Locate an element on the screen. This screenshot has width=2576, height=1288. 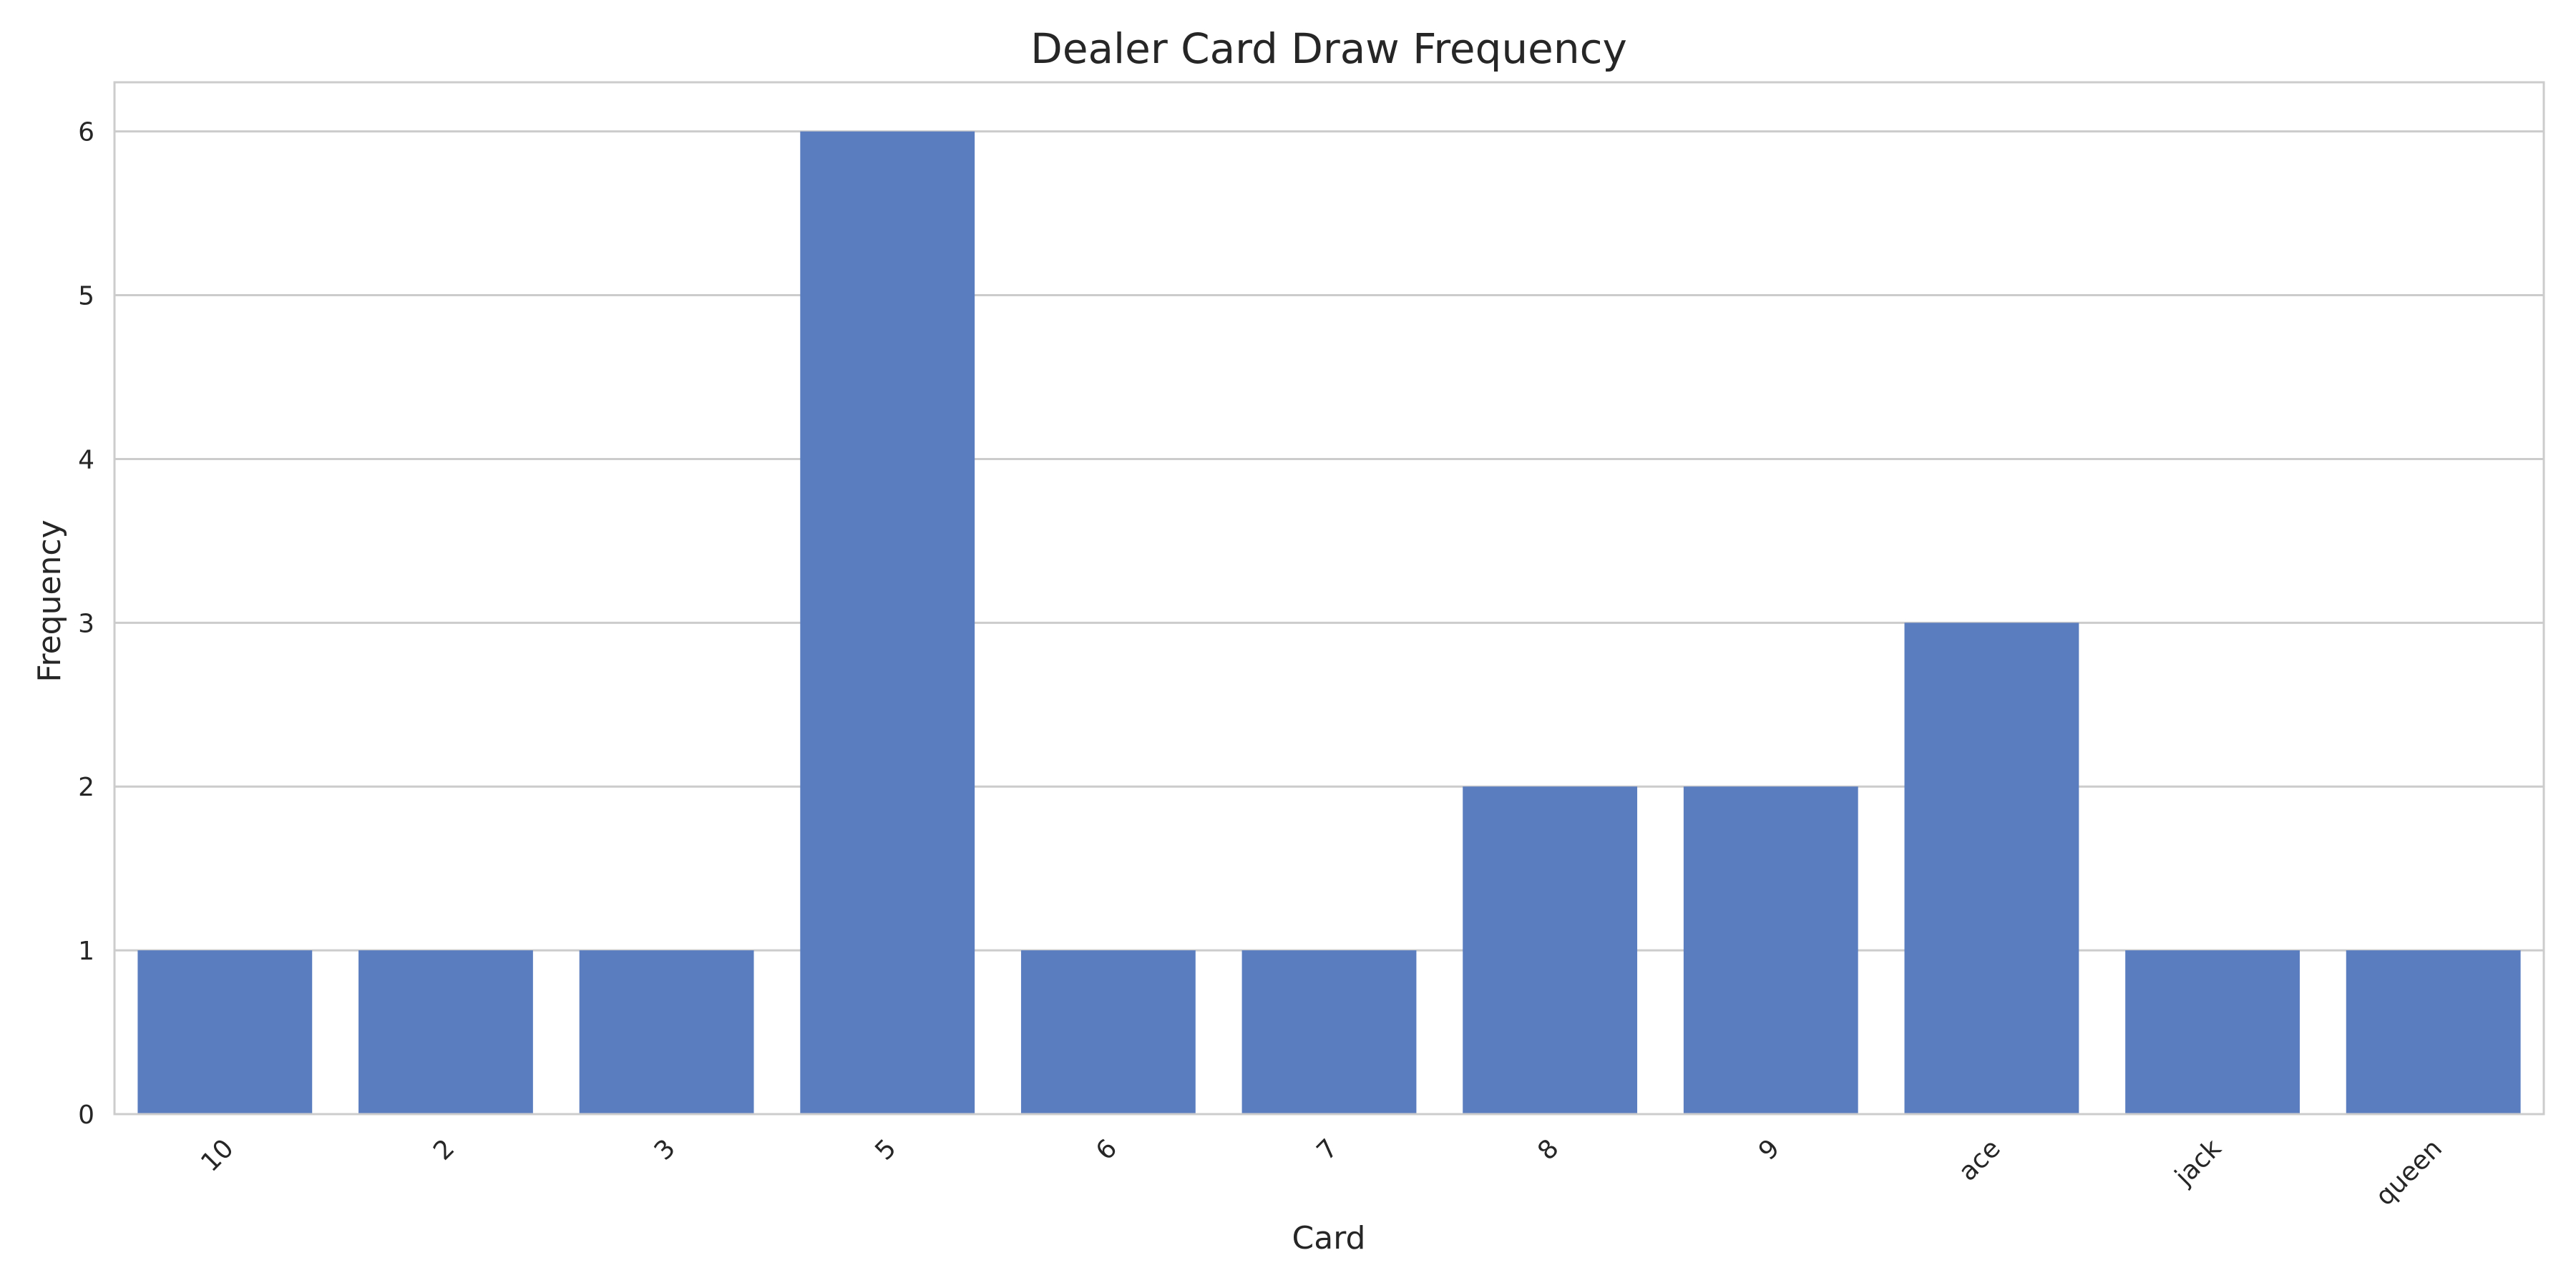
y-tick-label: 3 is located at coordinates (86, 623).